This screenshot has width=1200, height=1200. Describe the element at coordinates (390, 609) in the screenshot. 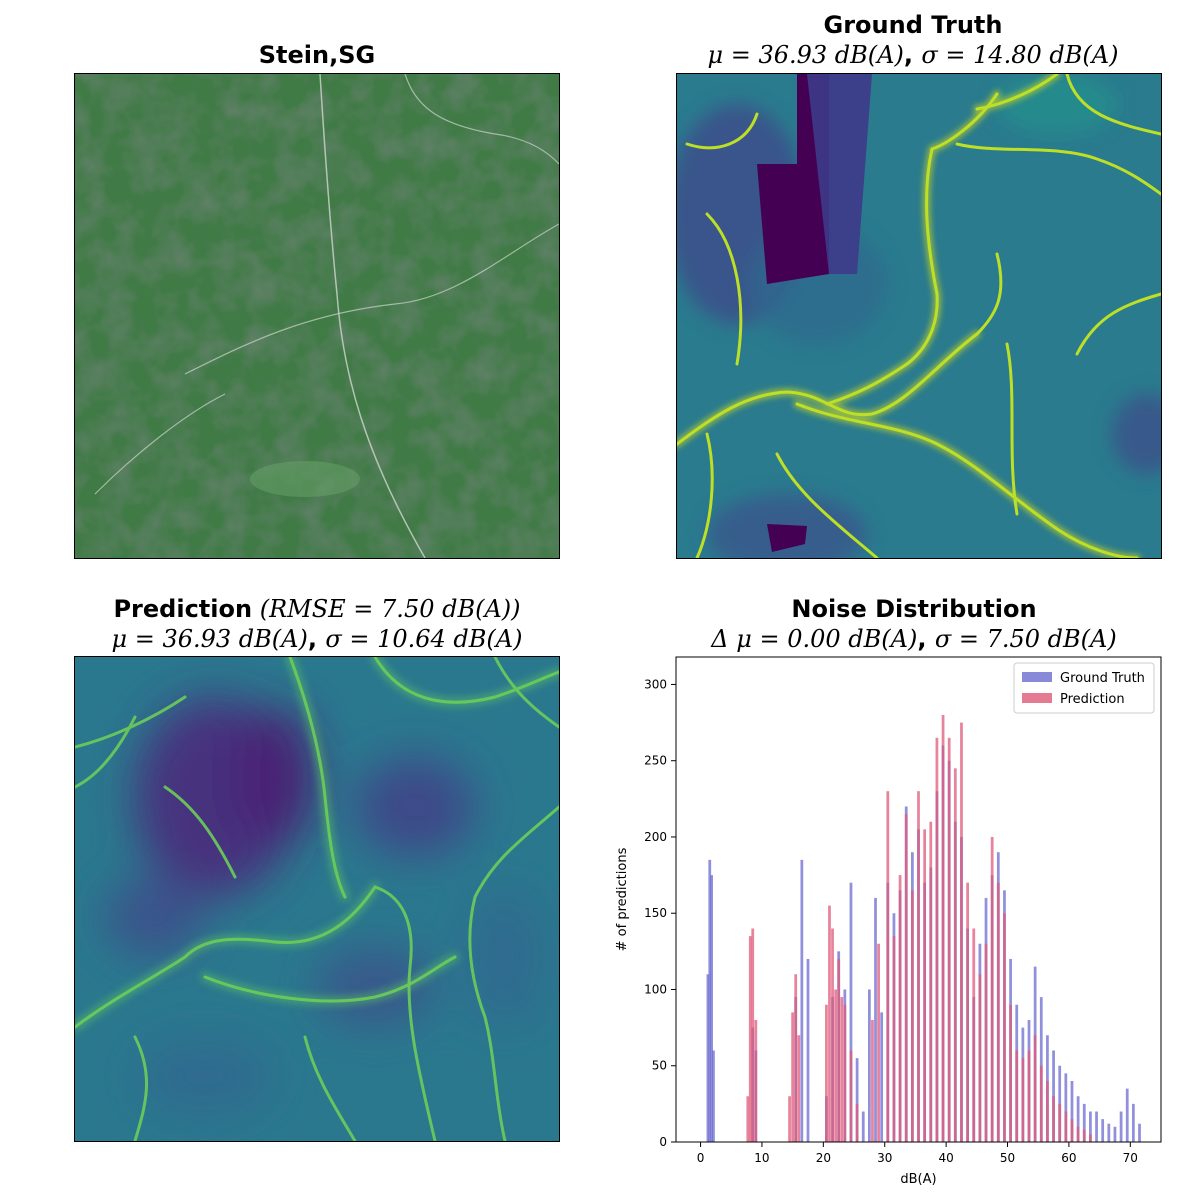

I see `prediction-rmse-text: (RMSE = 7.50 dB(A))` at that location.